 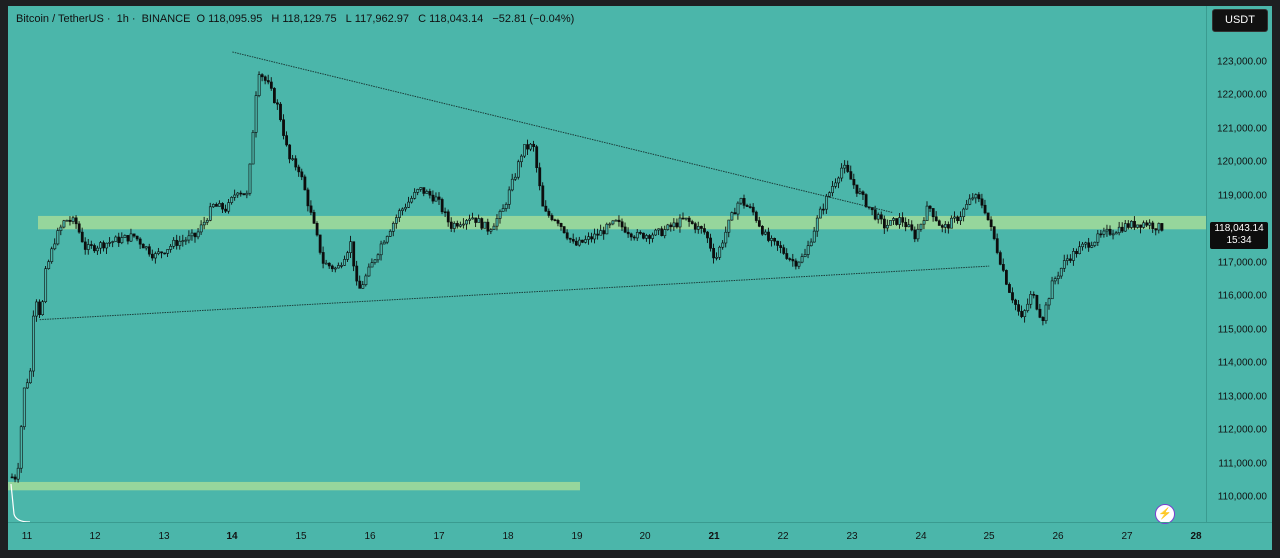 What do you see at coordinates (304, 19) in the screenshot?
I see `high-value: H 118,129.75` at bounding box center [304, 19].